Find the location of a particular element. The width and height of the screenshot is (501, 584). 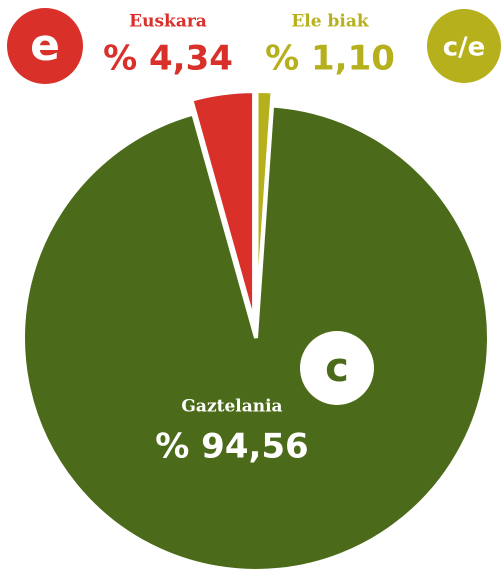

category-label: Ele biak is located at coordinates (330, 22).